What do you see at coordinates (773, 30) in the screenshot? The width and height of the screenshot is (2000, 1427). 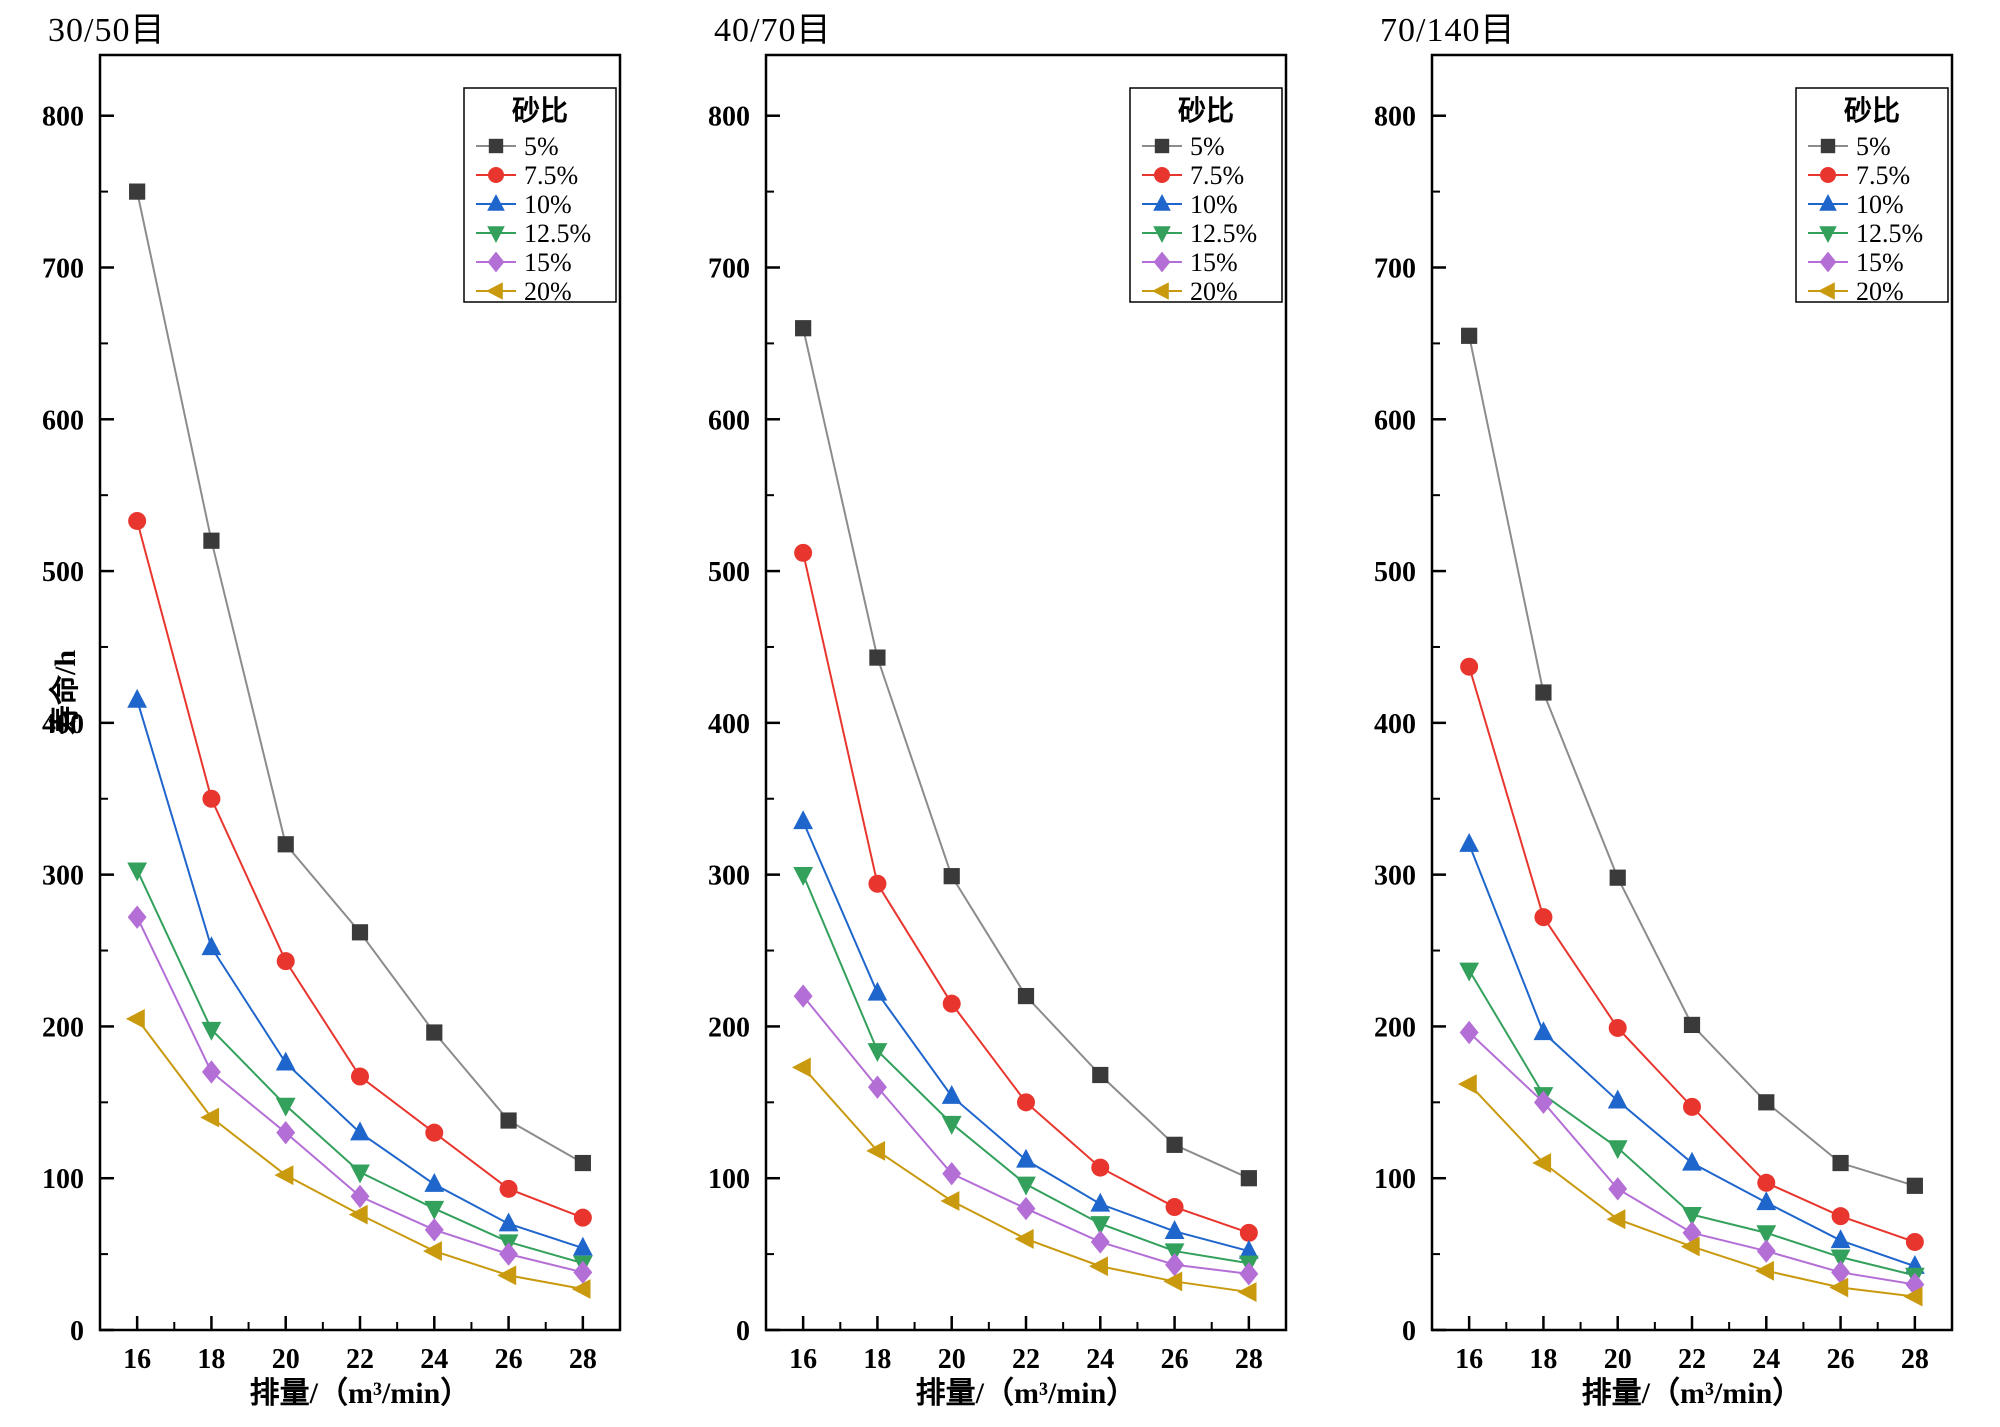 I see `chart-title: 40/70目` at bounding box center [773, 30].